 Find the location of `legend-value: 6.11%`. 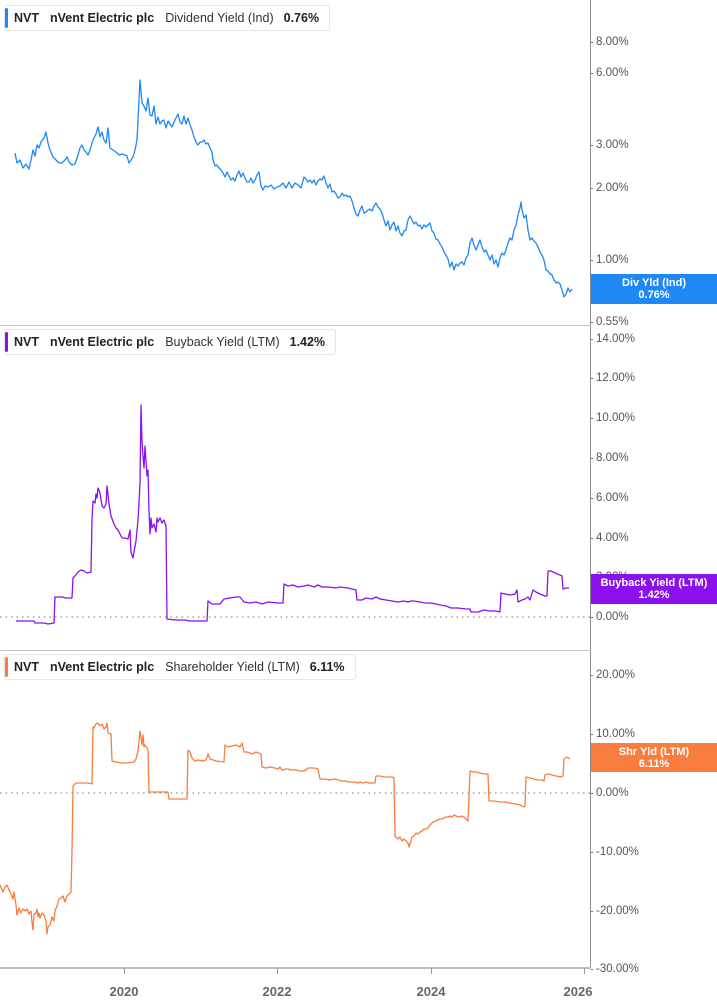

legend-value: 6.11% is located at coordinates (327, 667).